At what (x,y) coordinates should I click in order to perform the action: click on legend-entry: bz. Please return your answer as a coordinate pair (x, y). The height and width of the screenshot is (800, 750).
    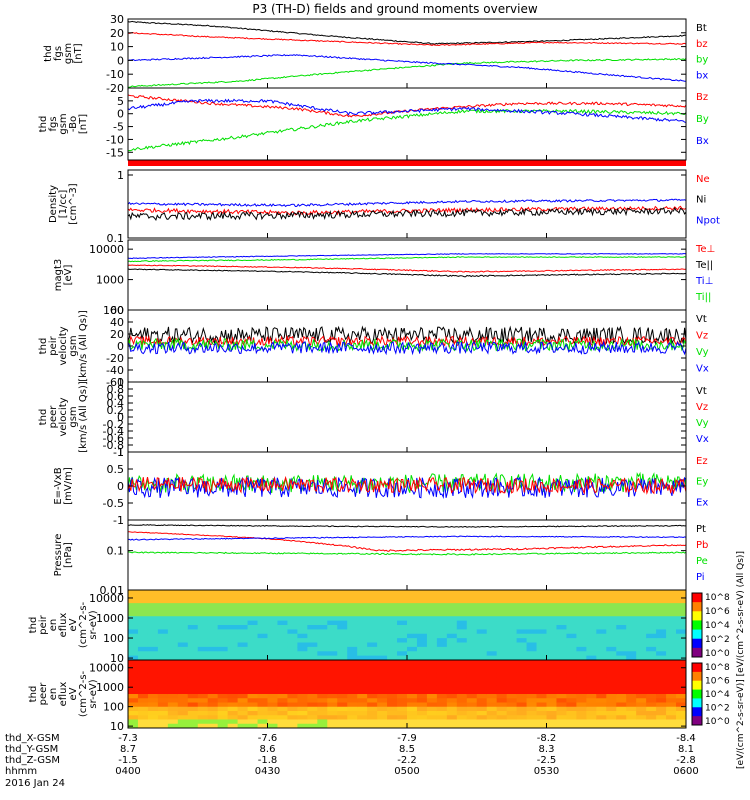
    Looking at the image, I should click on (702, 44).